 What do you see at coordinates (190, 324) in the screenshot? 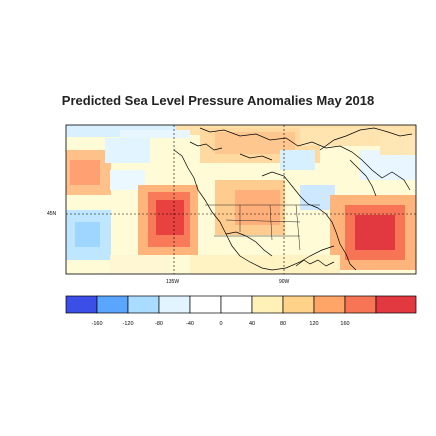
I see `colorbar-tick: -40` at bounding box center [190, 324].